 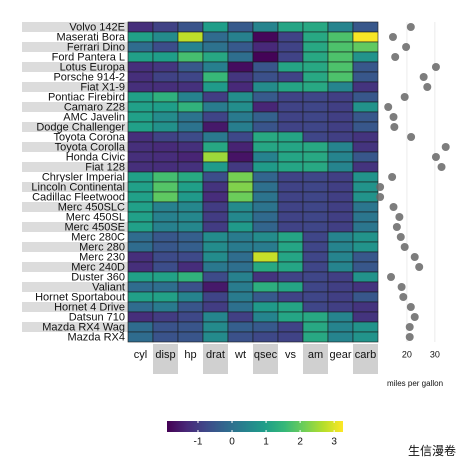 I want to click on row-label: Lotus Europa, so click(x=93, y=67).